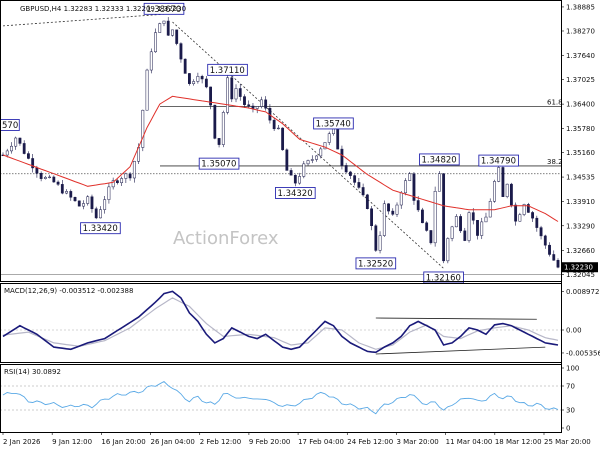  What do you see at coordinates (518, 442) in the screenshot?
I see `x-tick-label: 18 Mar 12:00` at bounding box center [518, 442].